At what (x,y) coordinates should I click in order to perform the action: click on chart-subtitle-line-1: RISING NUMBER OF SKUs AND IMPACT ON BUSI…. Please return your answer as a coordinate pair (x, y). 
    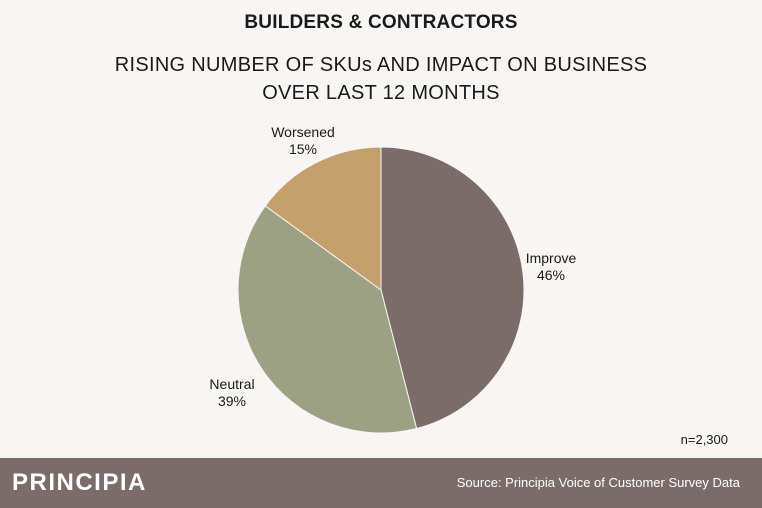
    Looking at the image, I should click on (381, 65).